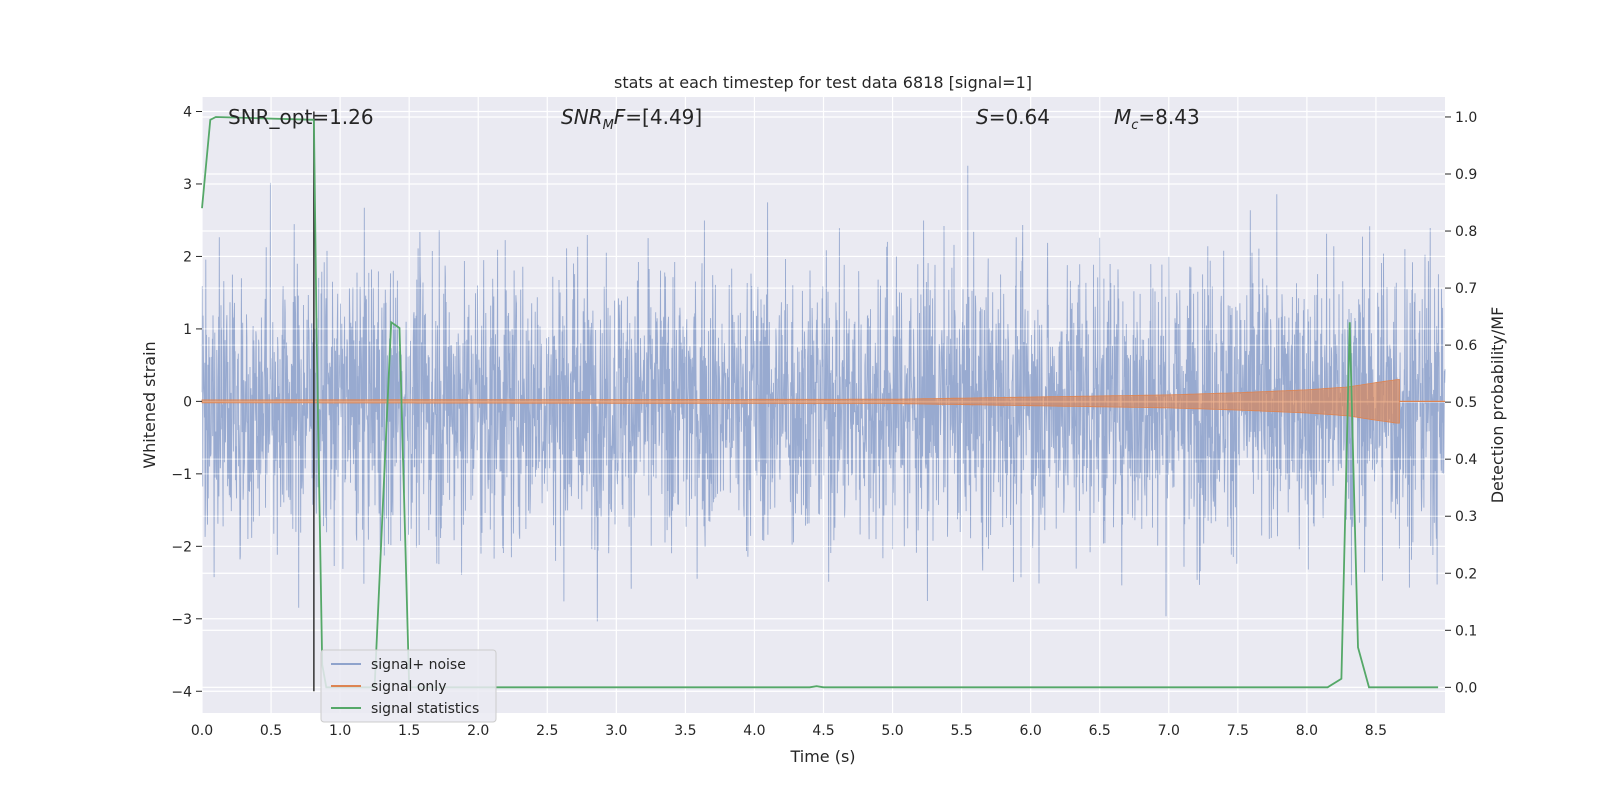 This screenshot has width=1600, height=800. I want to click on x-tick-label: 3.0, so click(616, 731).